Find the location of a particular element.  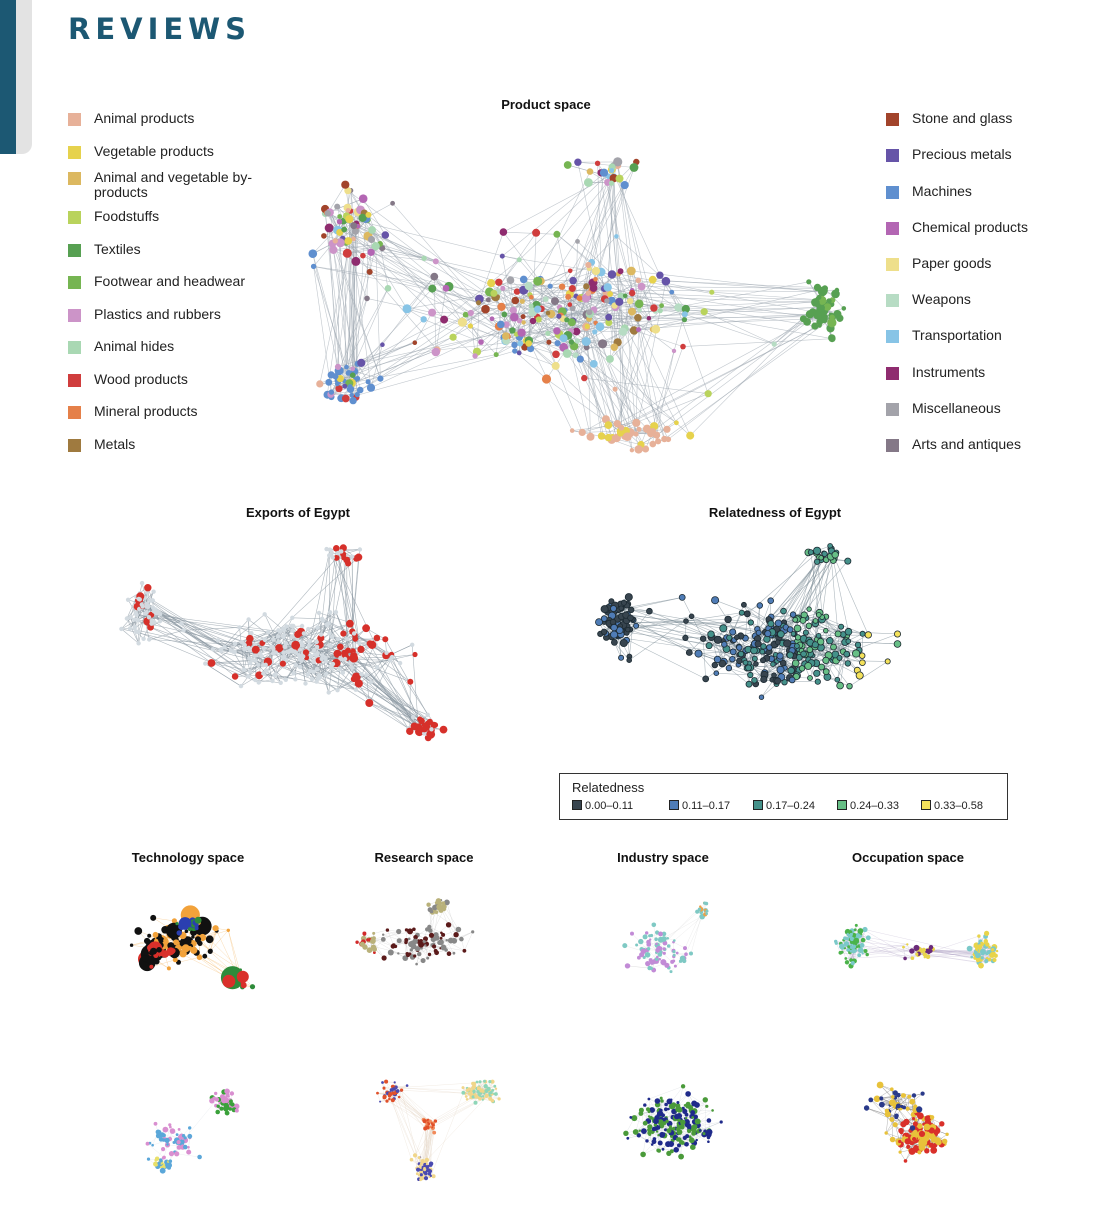

legend-label: Paper goods is located at coordinates (992, 263).